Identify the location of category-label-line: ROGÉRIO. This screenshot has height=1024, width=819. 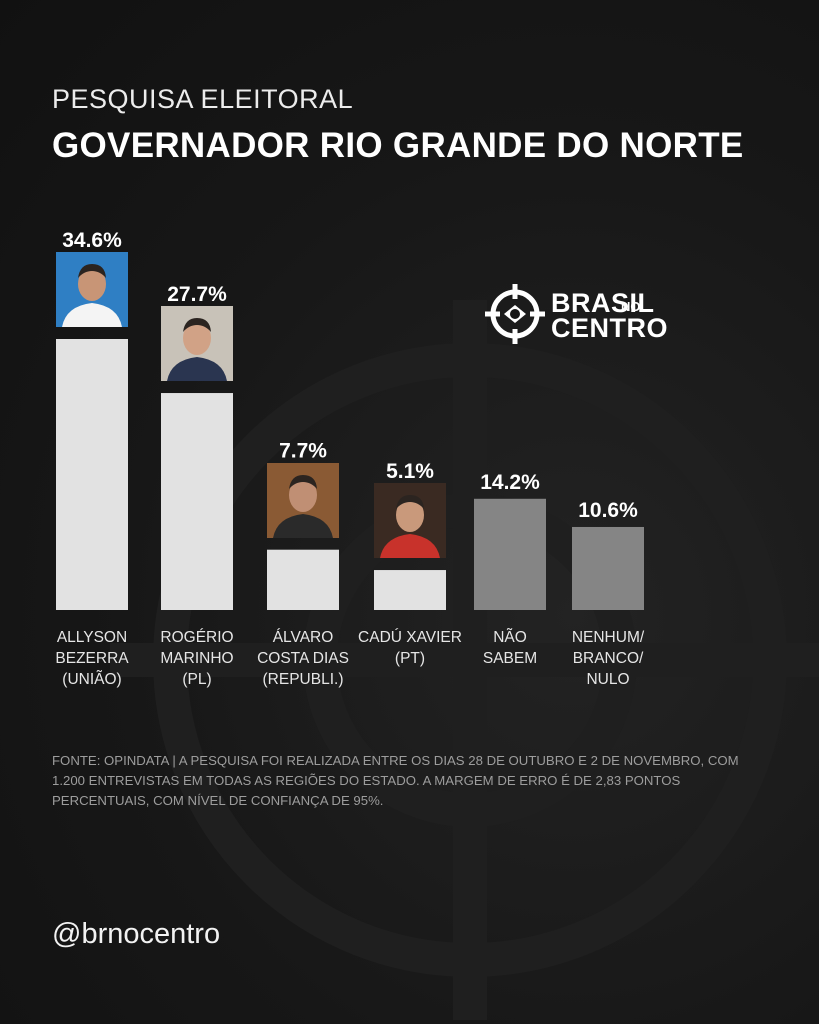
(197, 637).